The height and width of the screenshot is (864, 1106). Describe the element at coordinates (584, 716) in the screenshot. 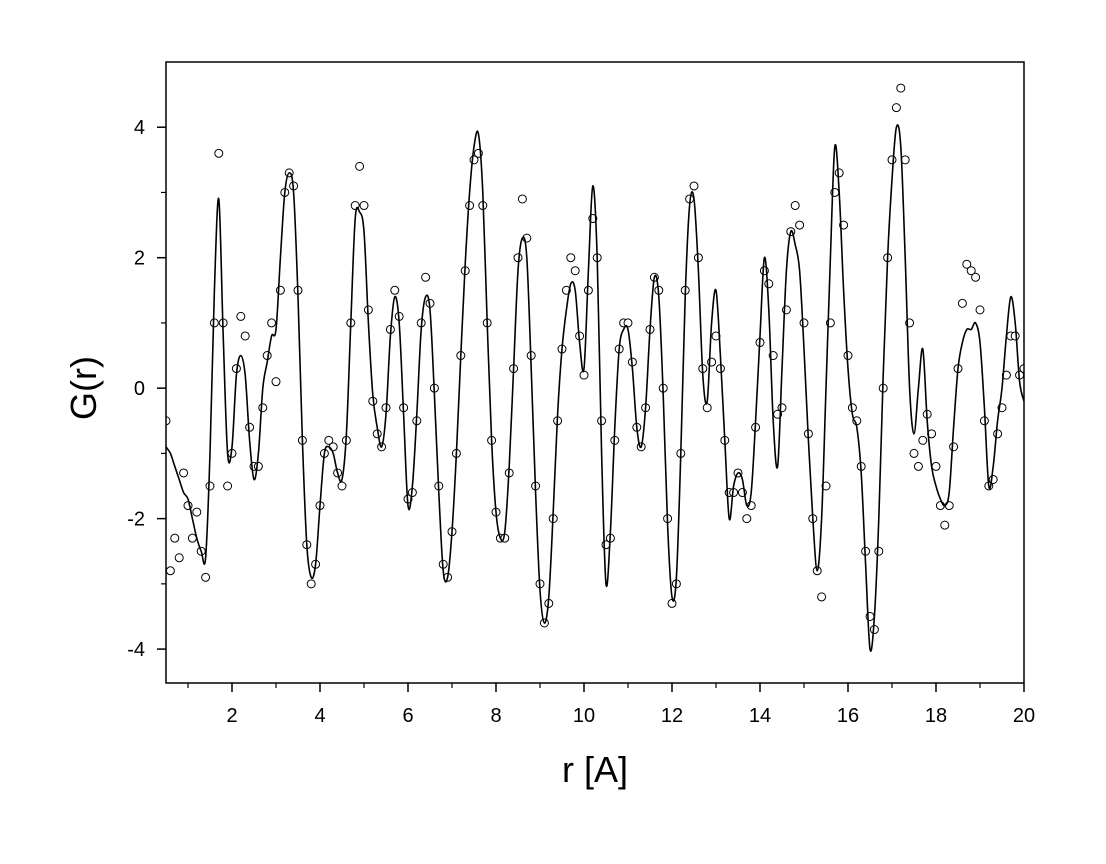

I see `x-tick-label: 10` at that location.